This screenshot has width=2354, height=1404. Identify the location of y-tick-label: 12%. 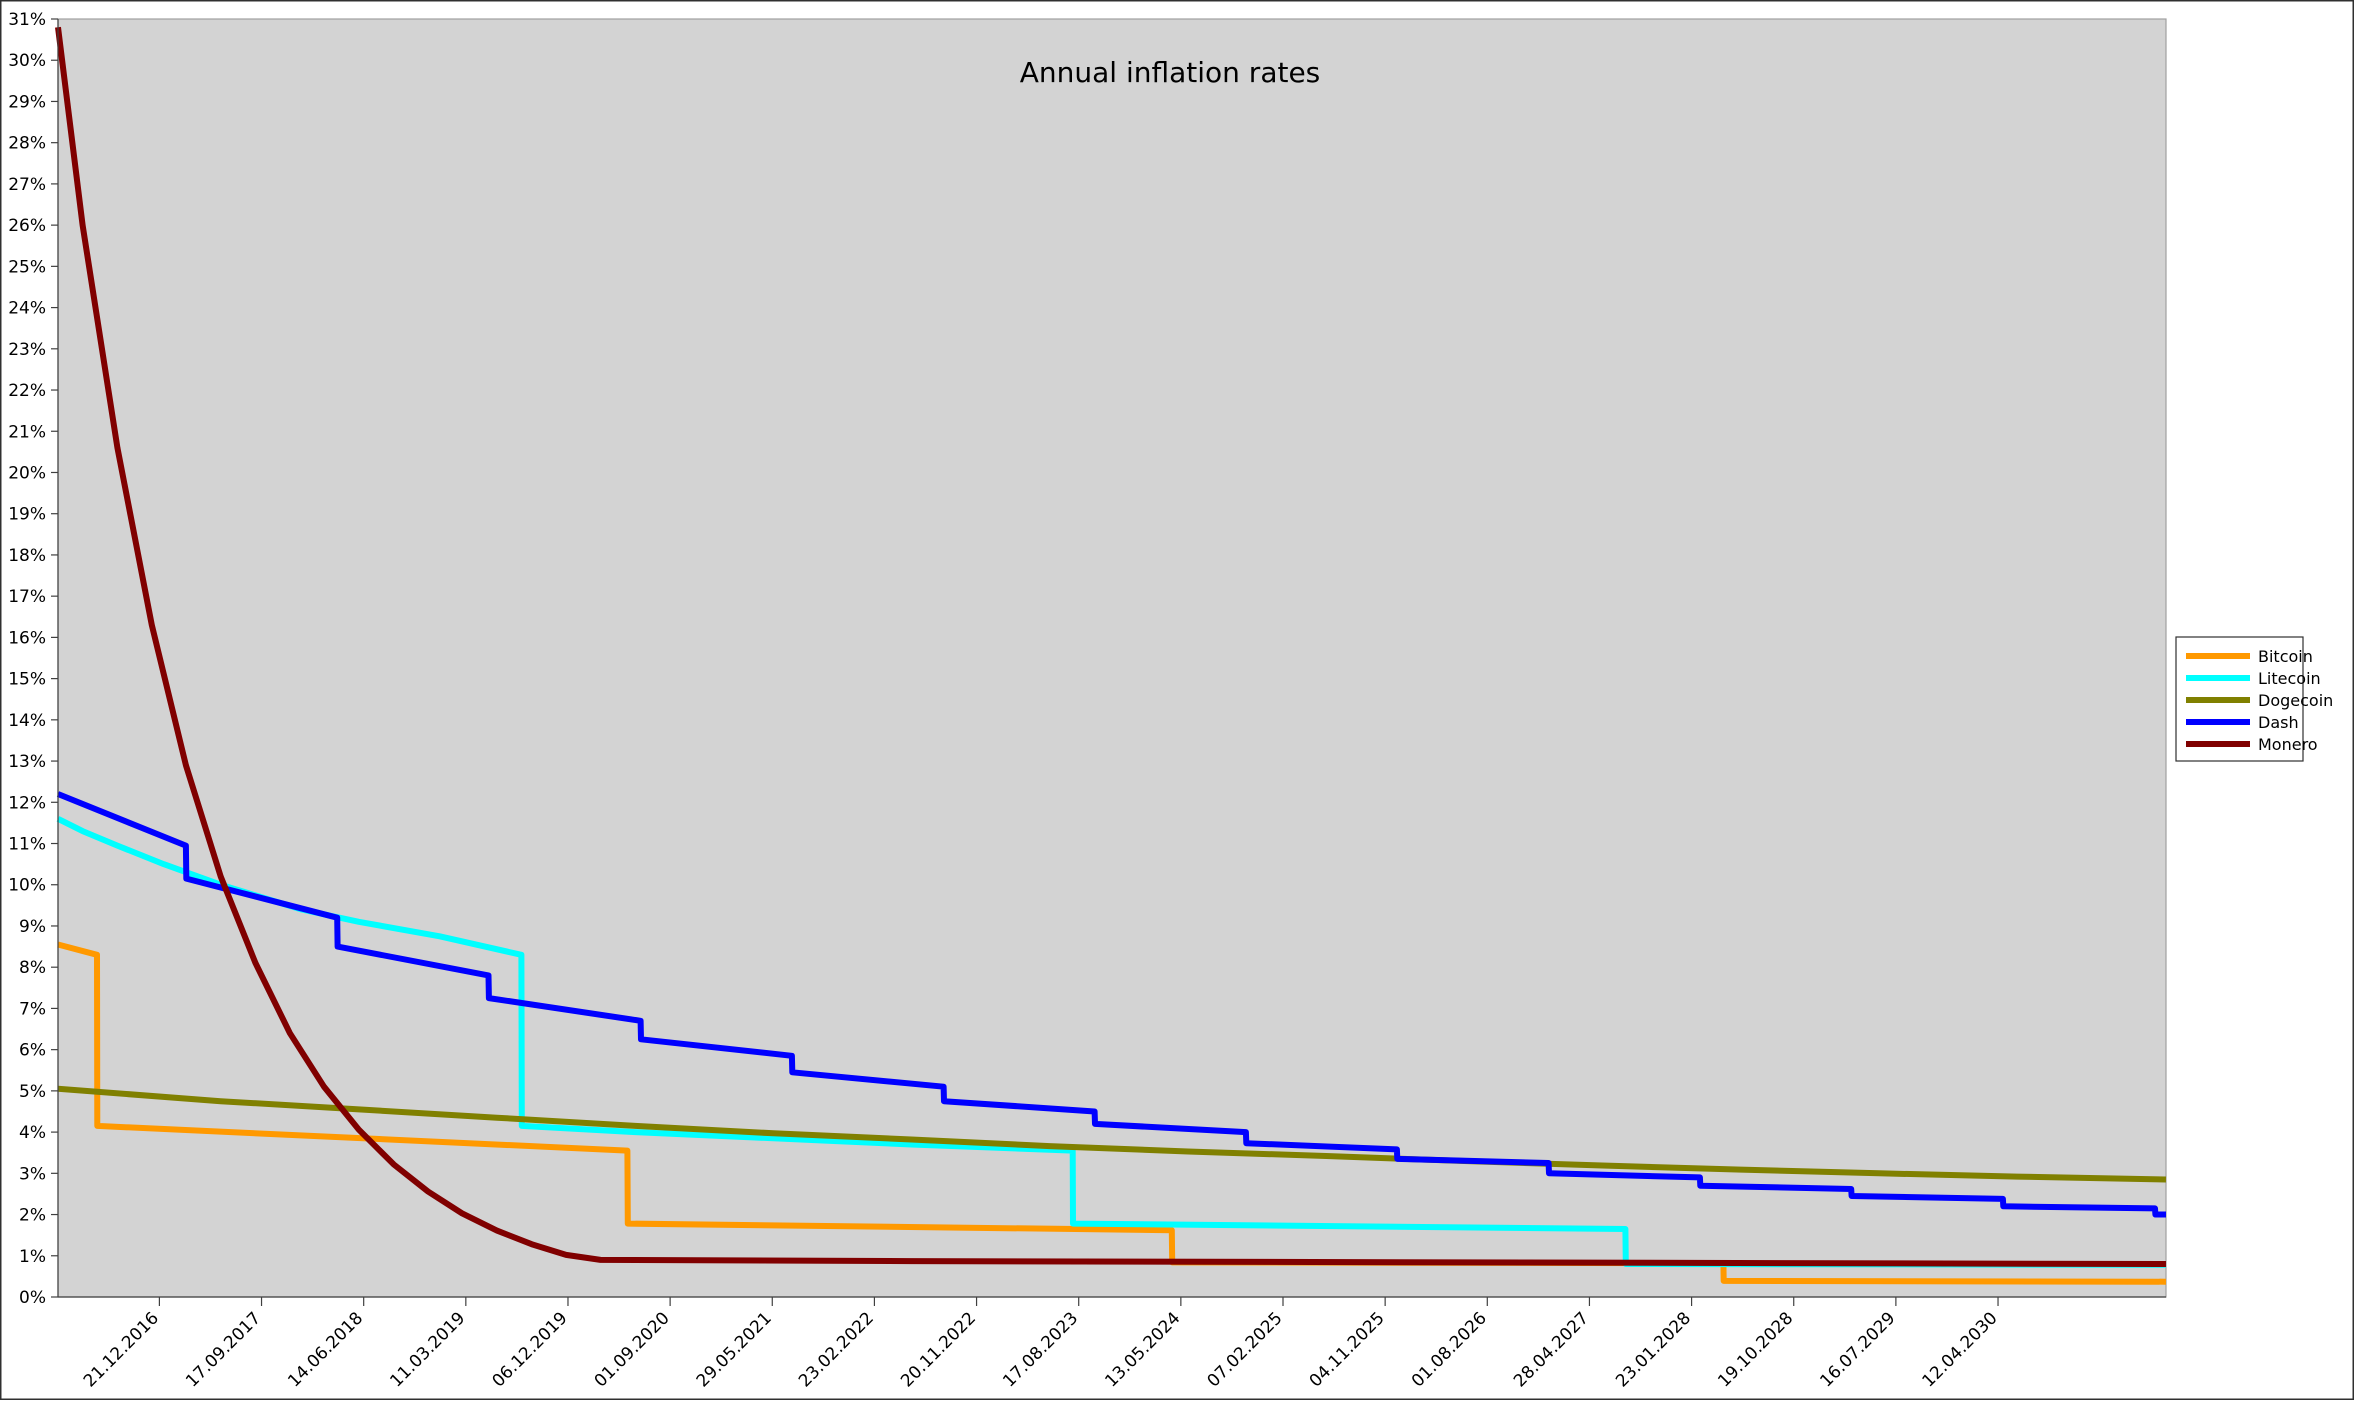
(27, 803).